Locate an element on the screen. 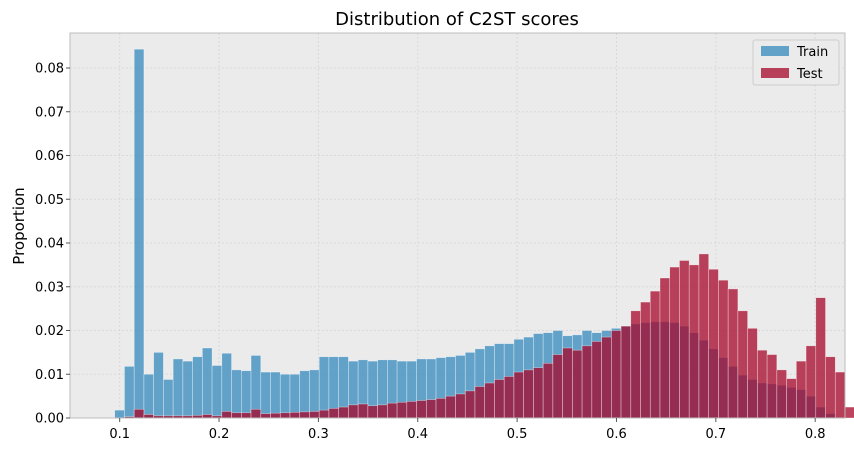 This screenshot has width=854, height=451. legend-label-test: Test is located at coordinates (809, 74).